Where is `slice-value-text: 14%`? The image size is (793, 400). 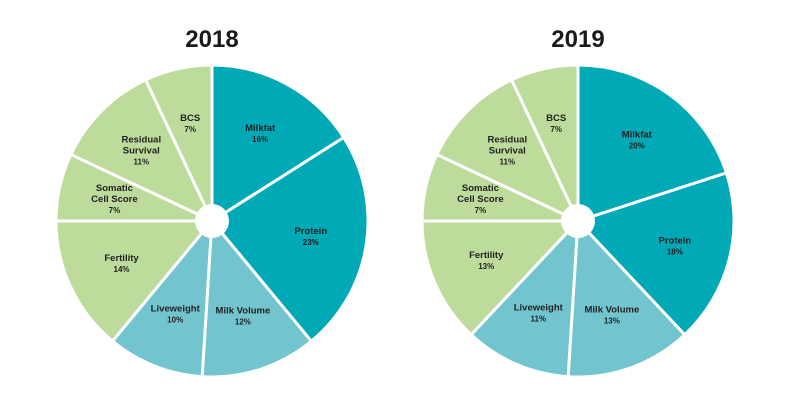
slice-value-text: 14% is located at coordinates (122, 269).